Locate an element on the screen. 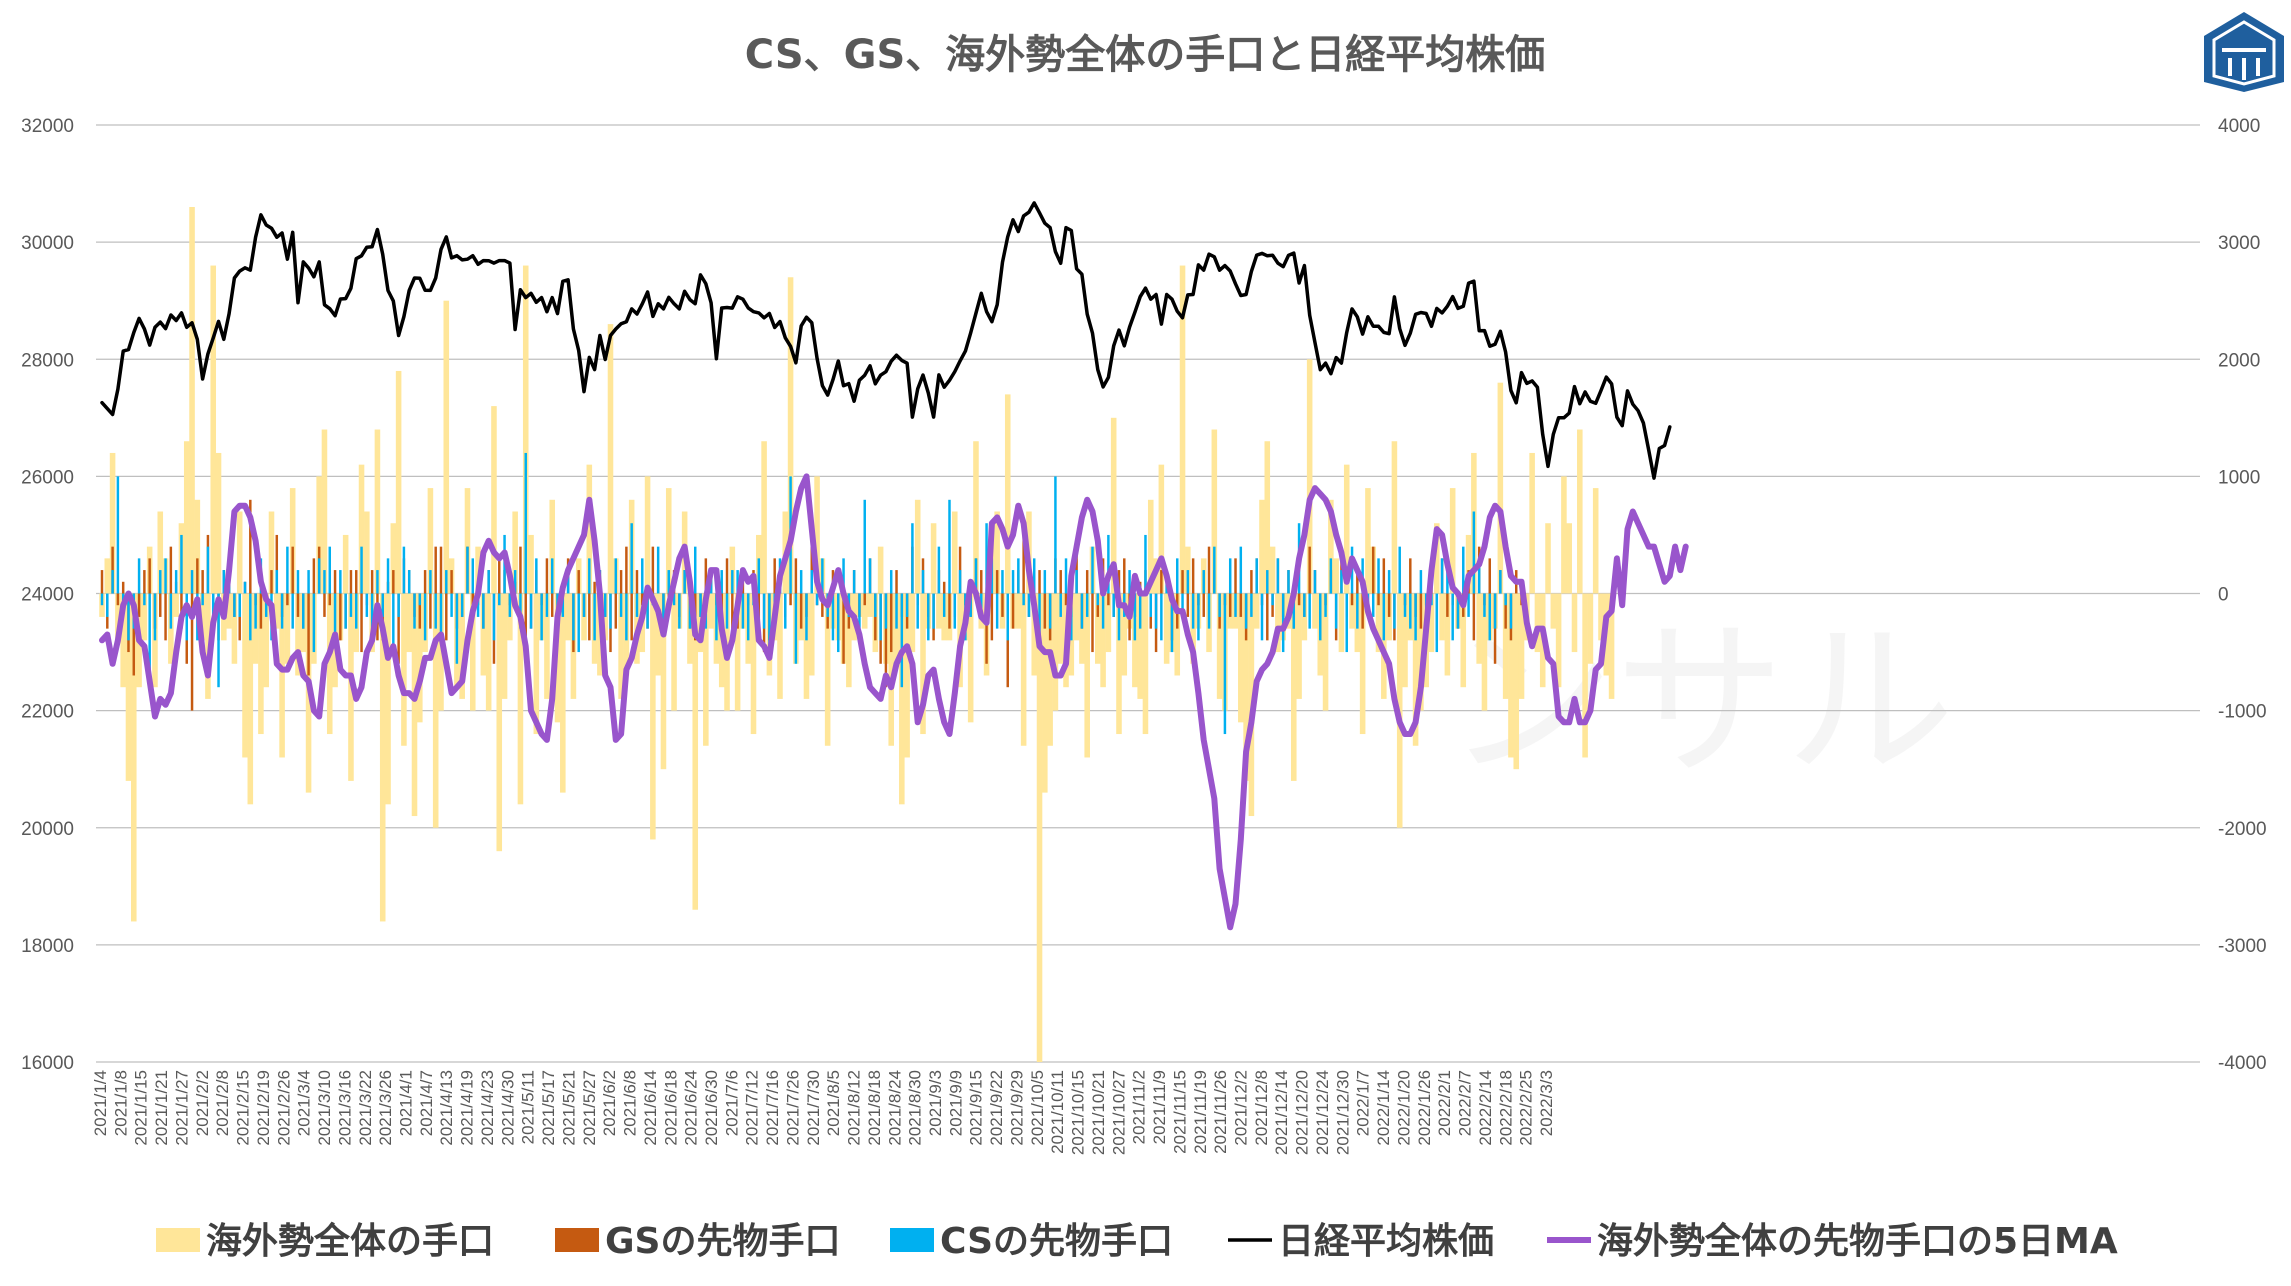  x-tick-label: 2021/6/2 is located at coordinates (609, 1103).